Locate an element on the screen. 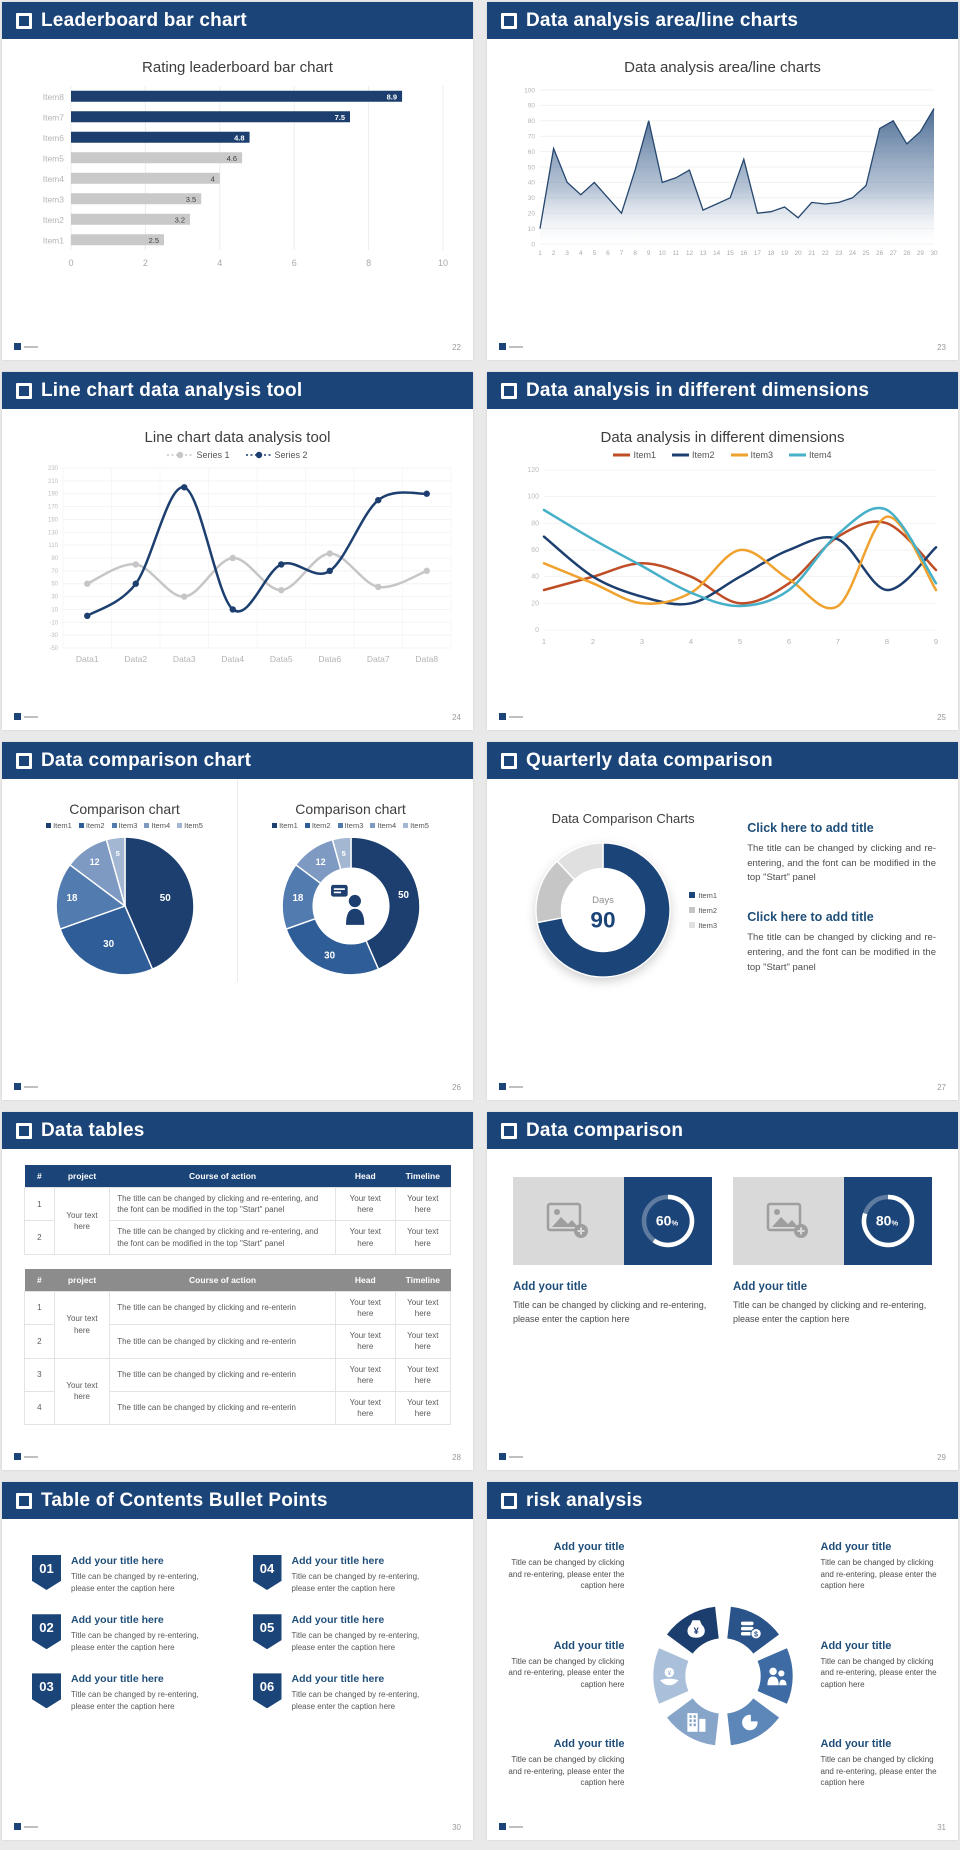 The width and height of the screenshot is (960, 1850). svg-text: 90 is located at coordinates (603, 919).